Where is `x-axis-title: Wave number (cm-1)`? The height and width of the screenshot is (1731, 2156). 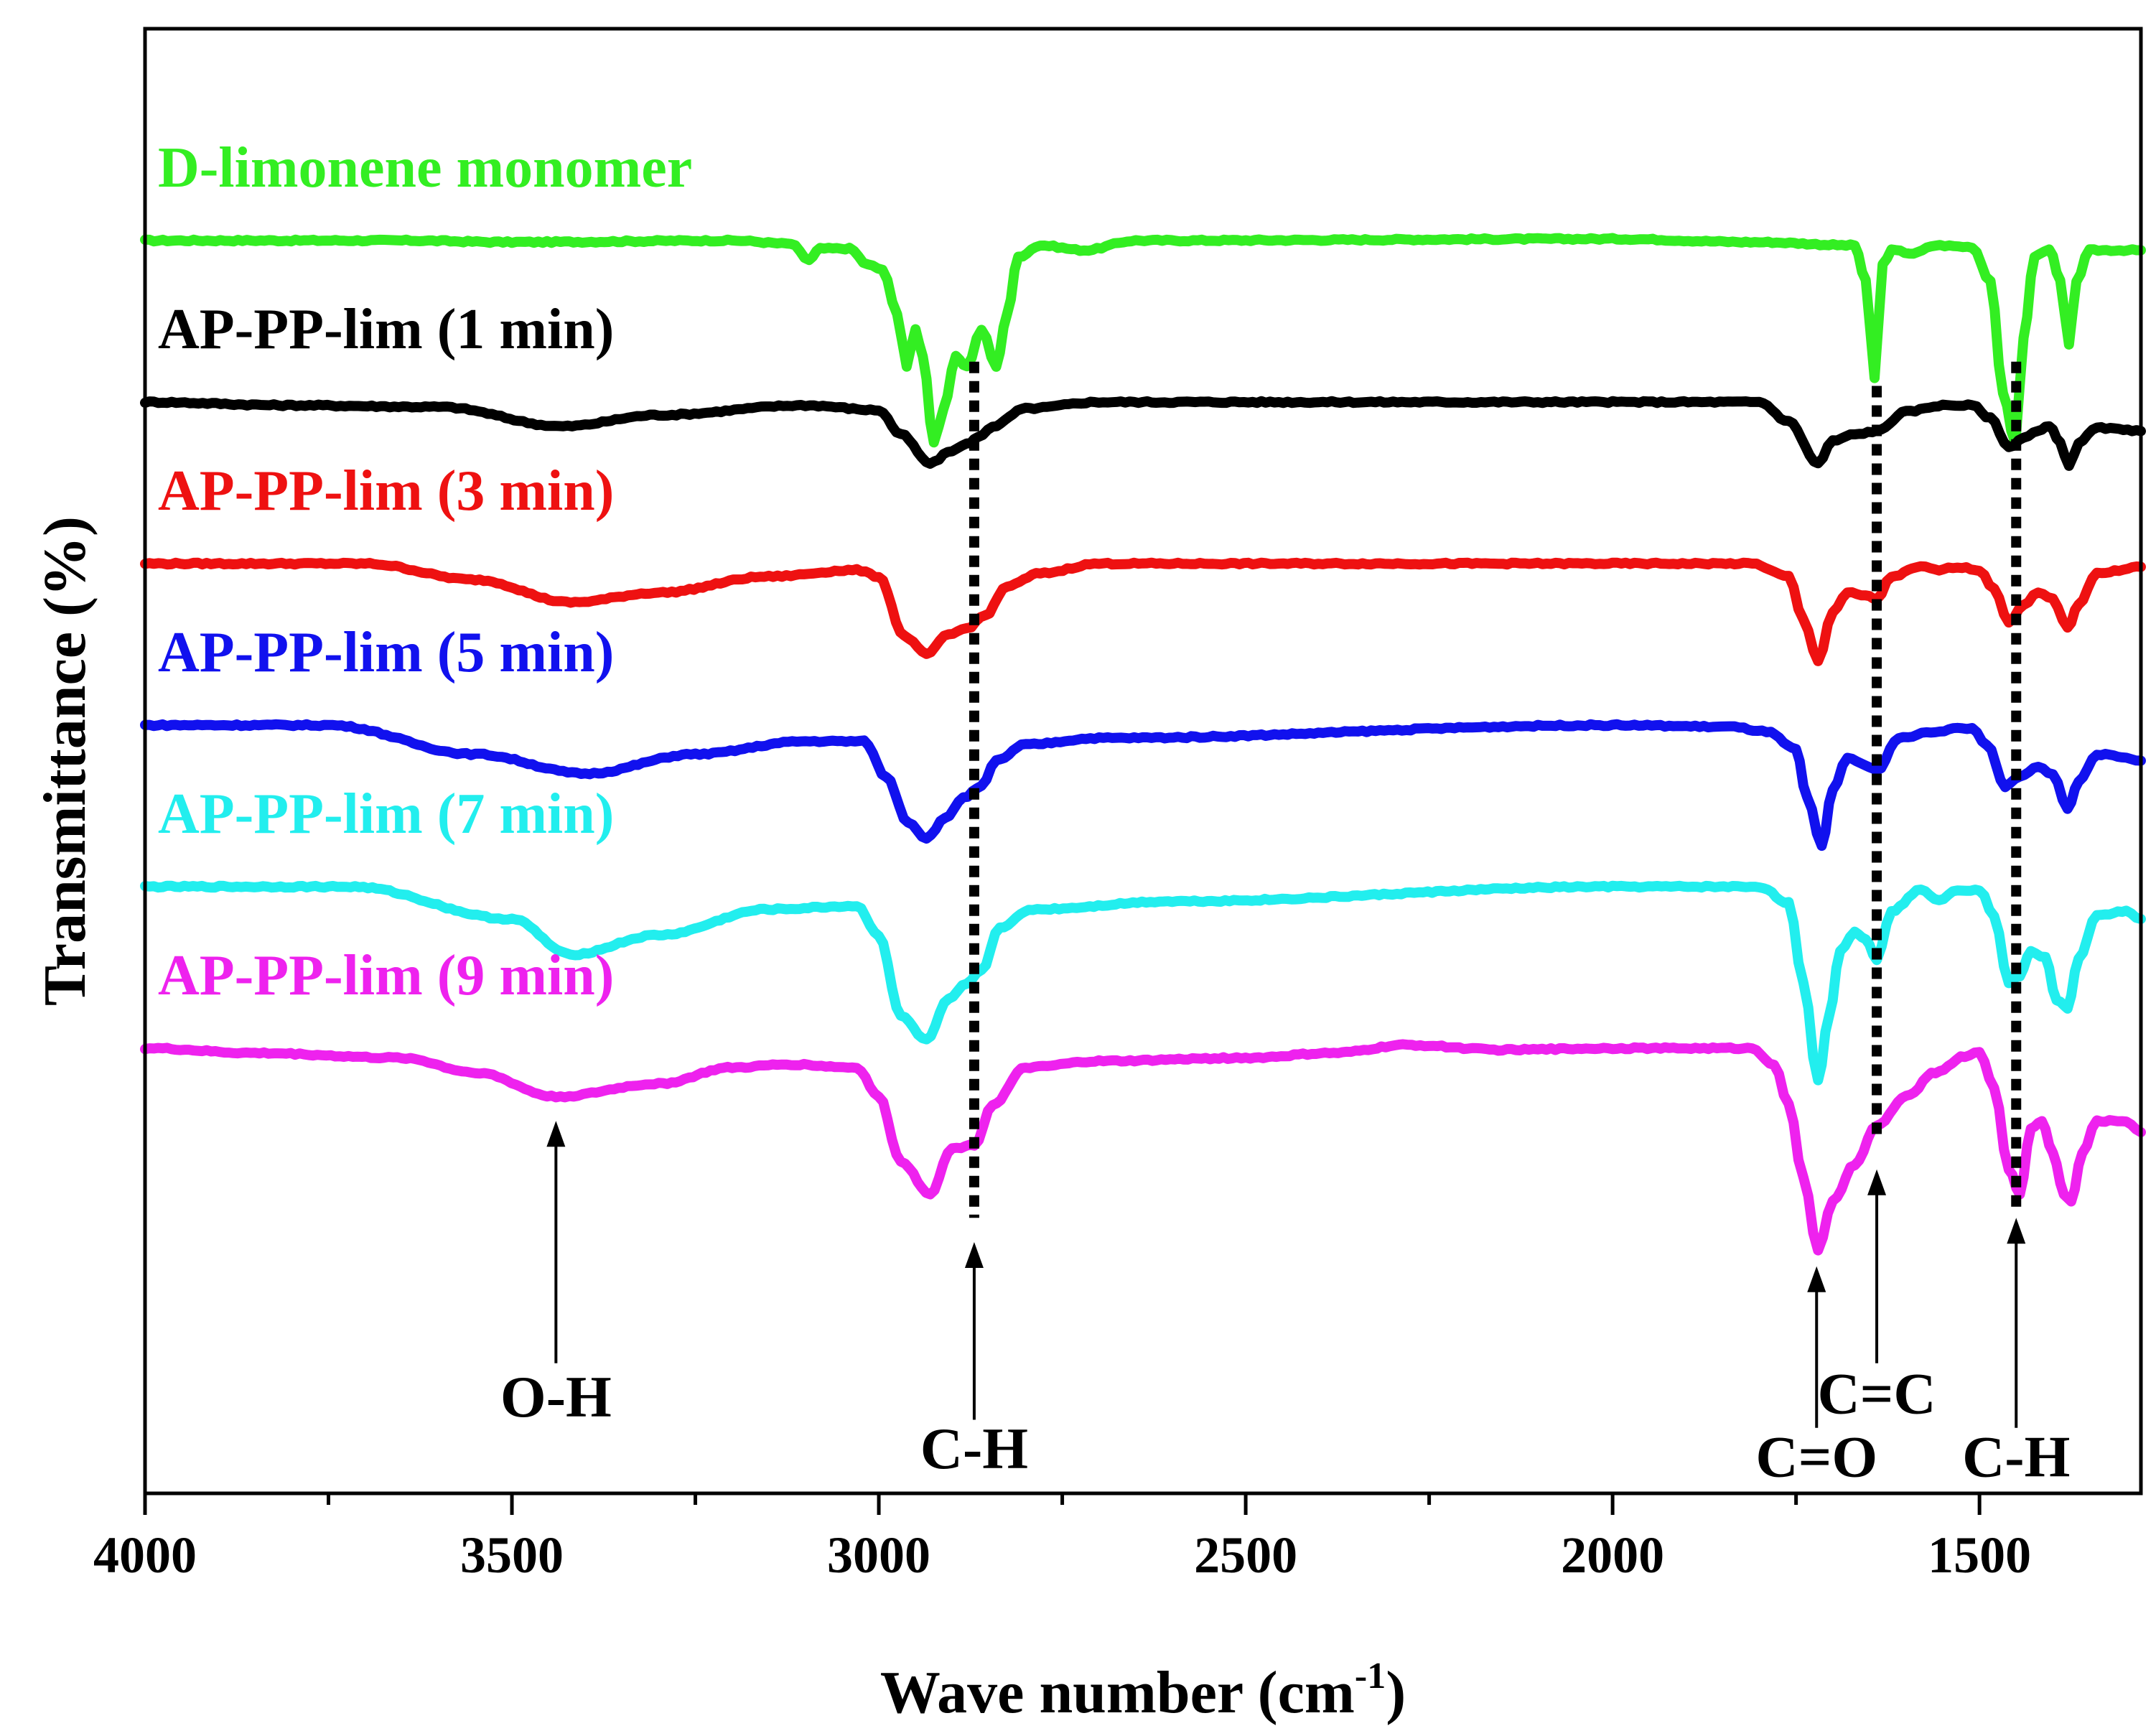 x-axis-title: Wave number (cm-1) is located at coordinates (1143, 1691).